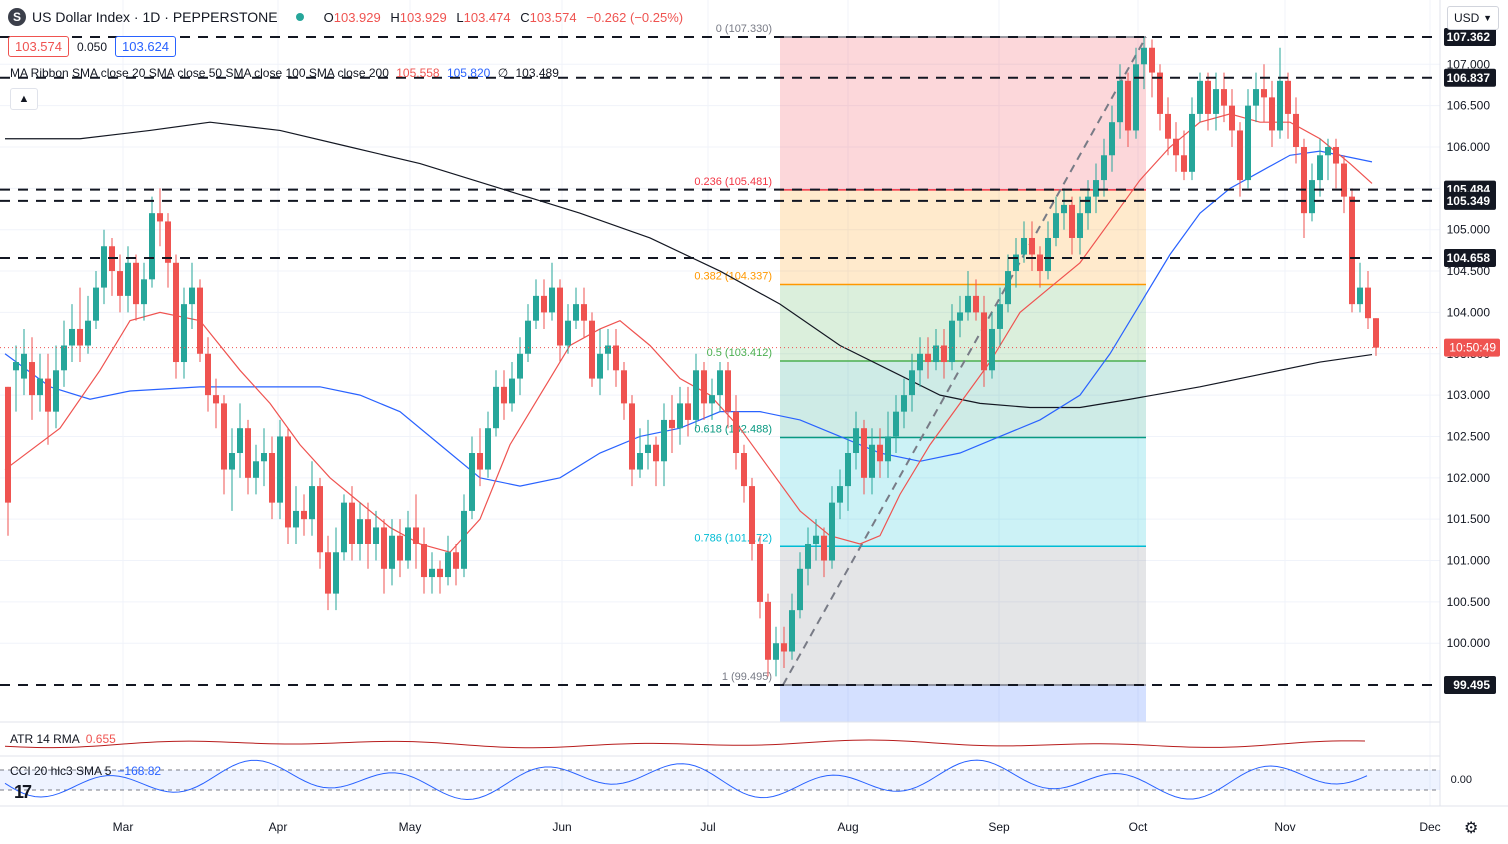 The height and width of the screenshot is (844, 1508). What do you see at coordinates (503, 73) in the screenshot?
I see `ma-ribbon-value-3: ∅` at bounding box center [503, 73].